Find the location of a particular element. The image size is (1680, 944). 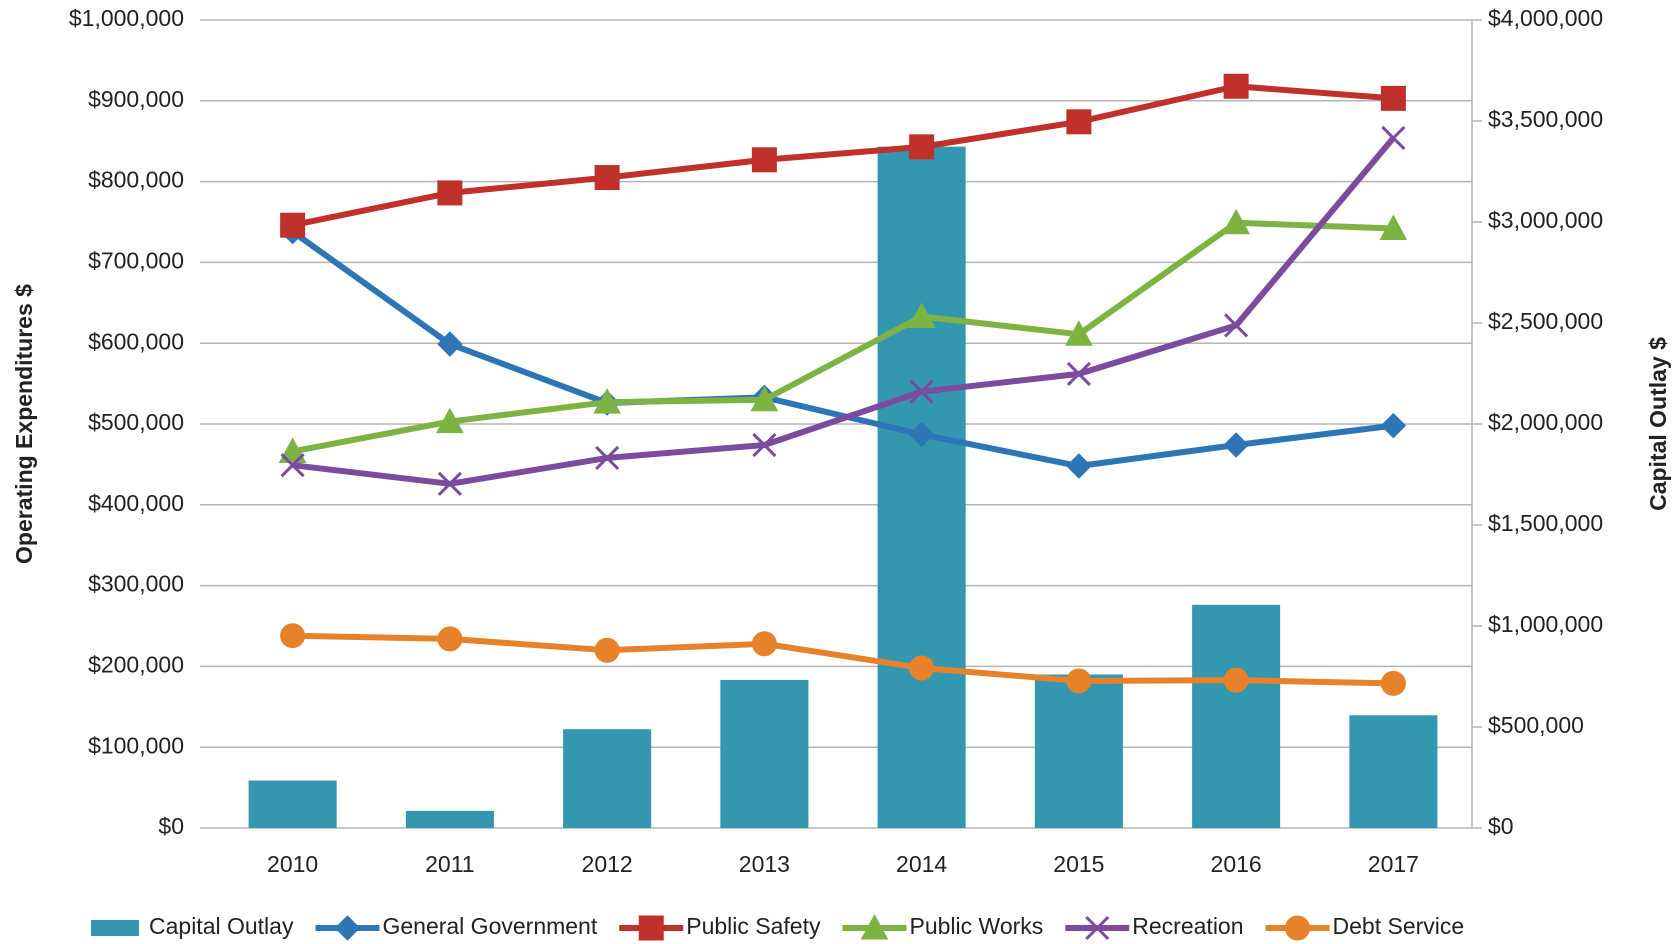

x-tick-label: 2011 is located at coordinates (449, 864).